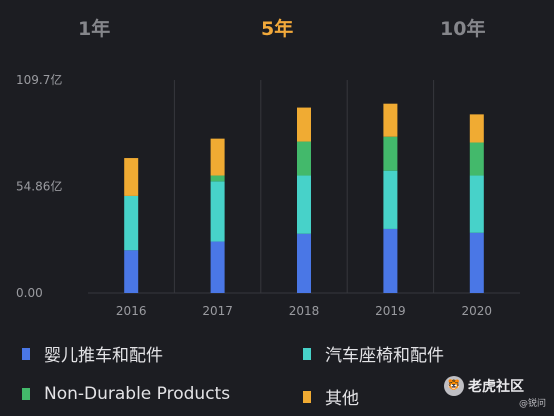 The height and width of the screenshot is (416, 554). What do you see at coordinates (217, 311) in the screenshot?
I see `x-tick-label-2017: 2017` at bounding box center [217, 311].